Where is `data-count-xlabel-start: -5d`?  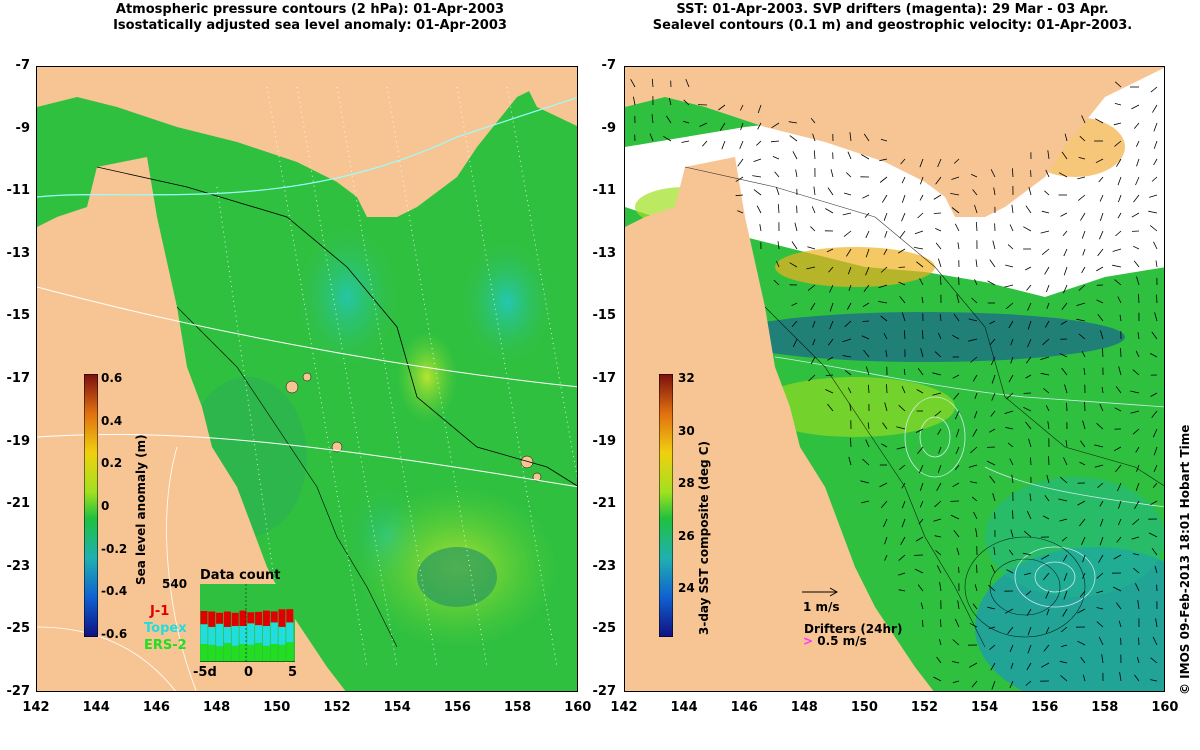 data-count-xlabel-start: -5d is located at coordinates (205, 672).